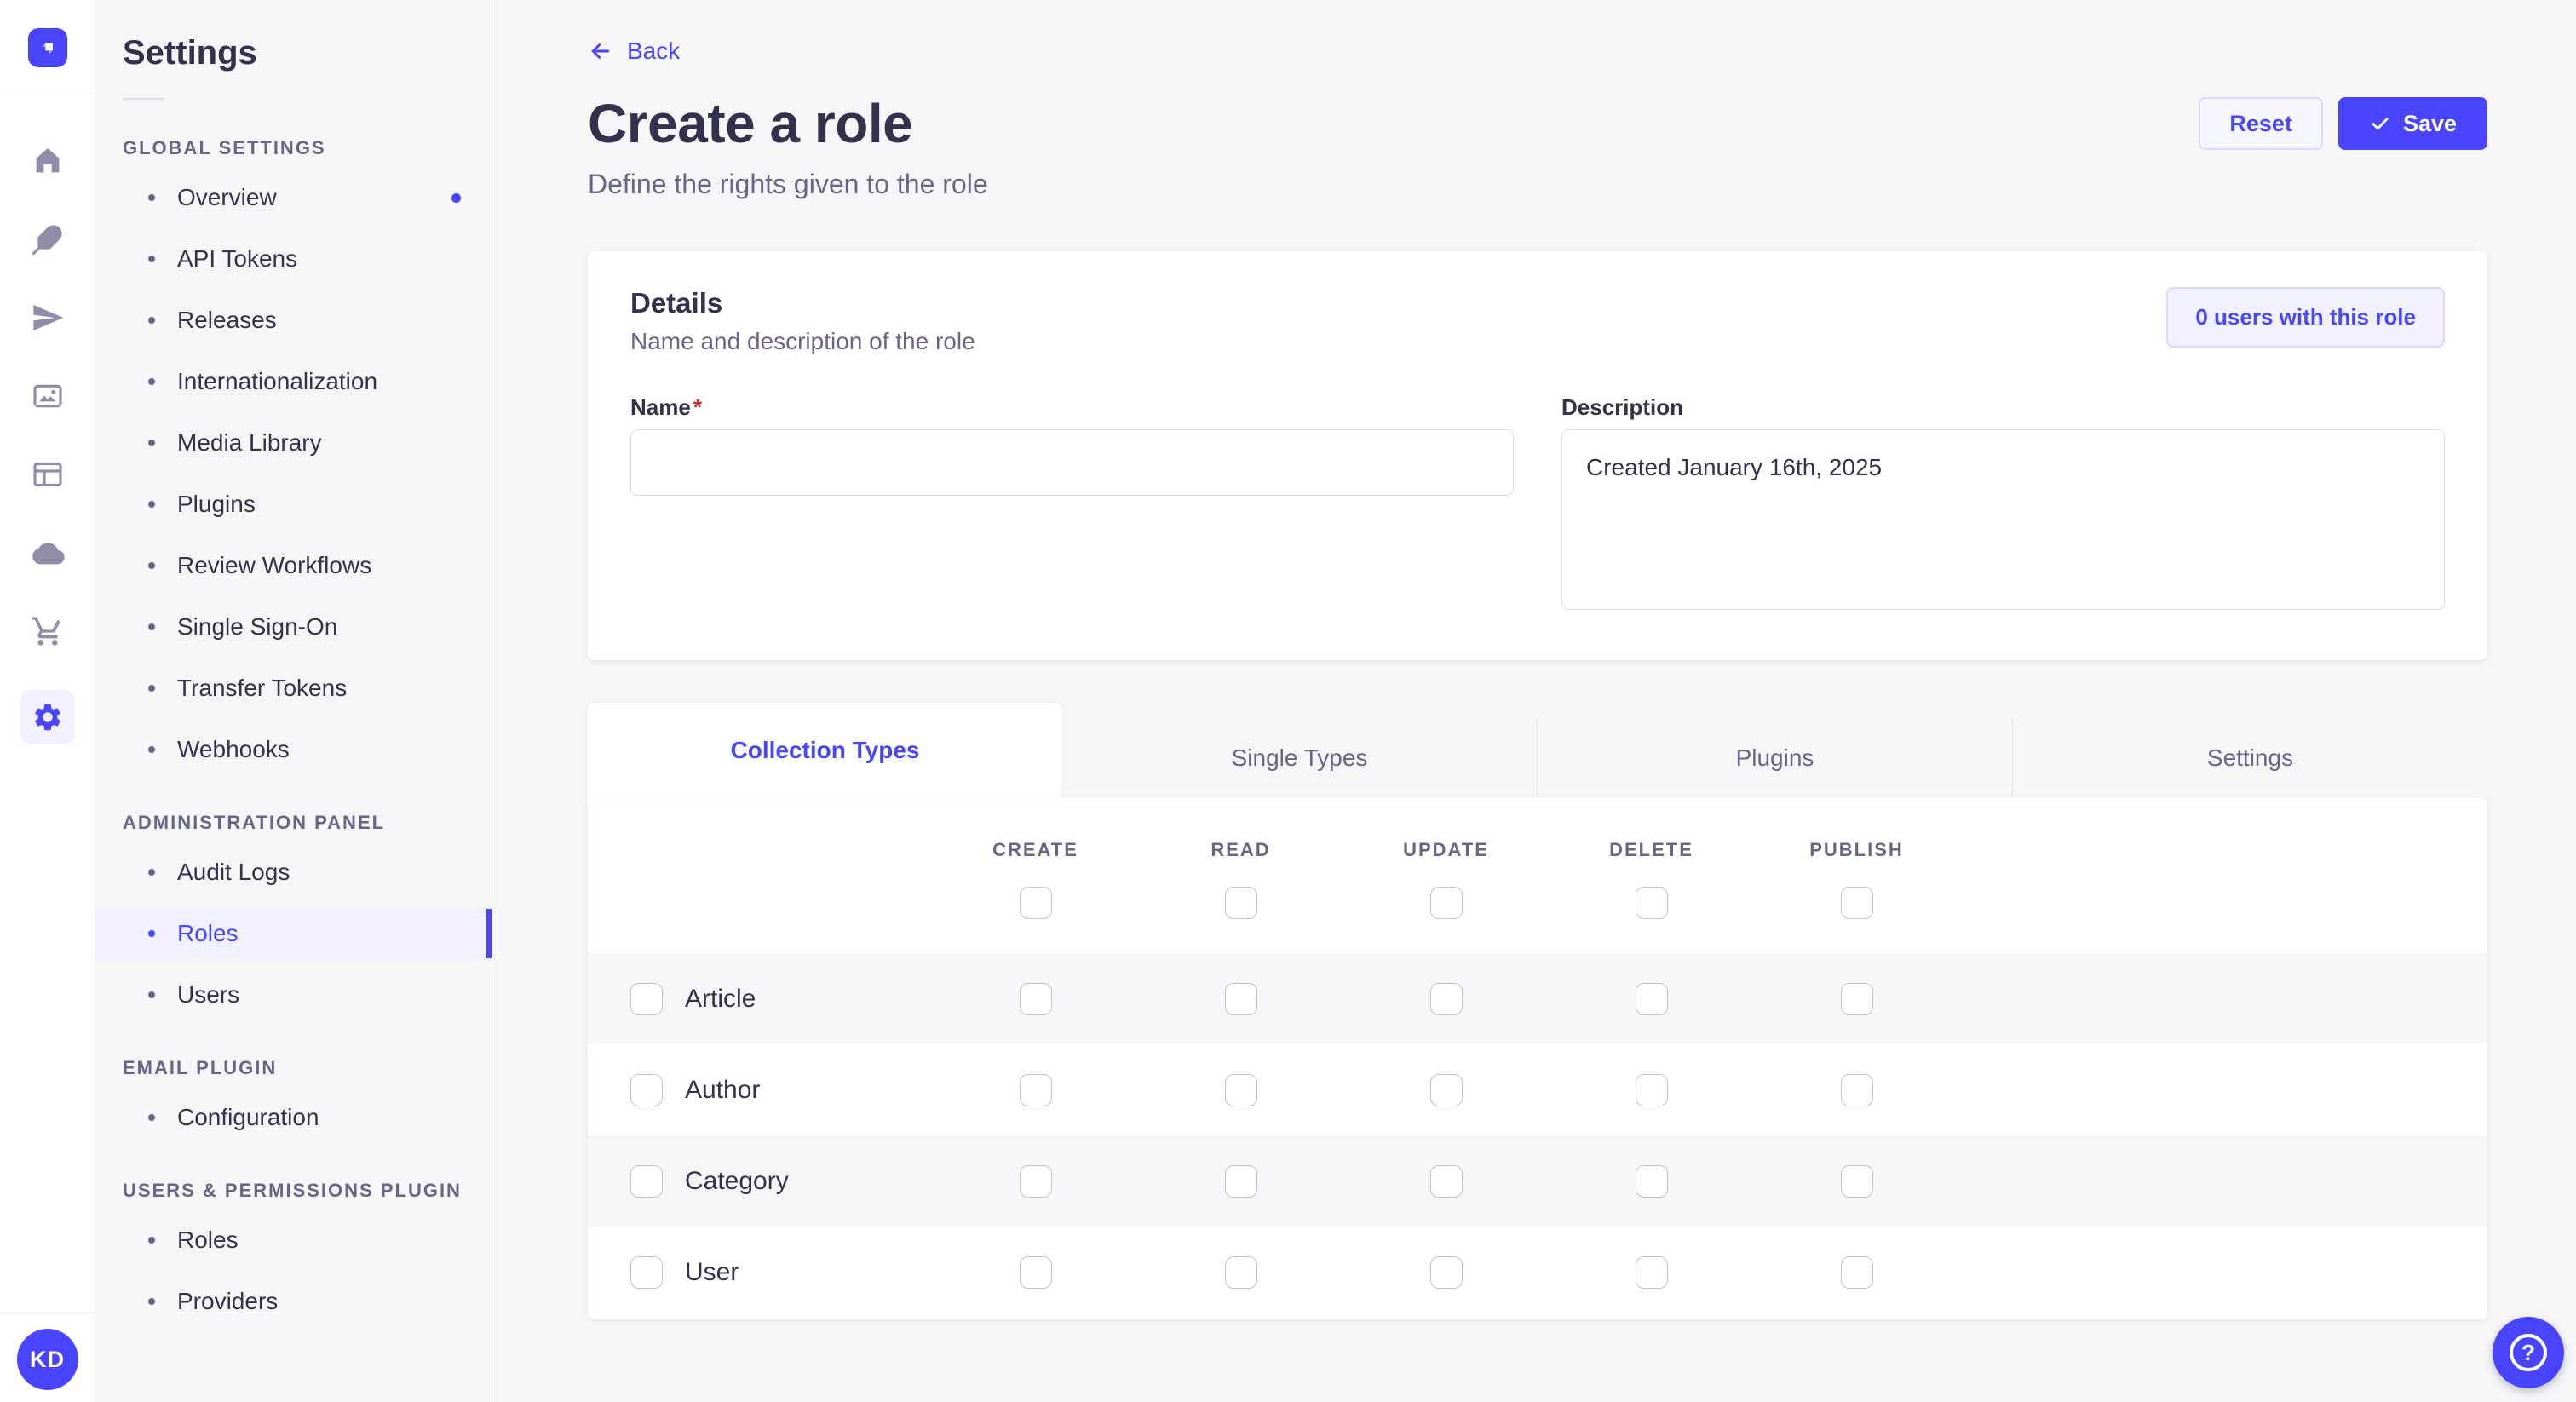  I want to click on author-create-checkbox, so click(1035, 1089).